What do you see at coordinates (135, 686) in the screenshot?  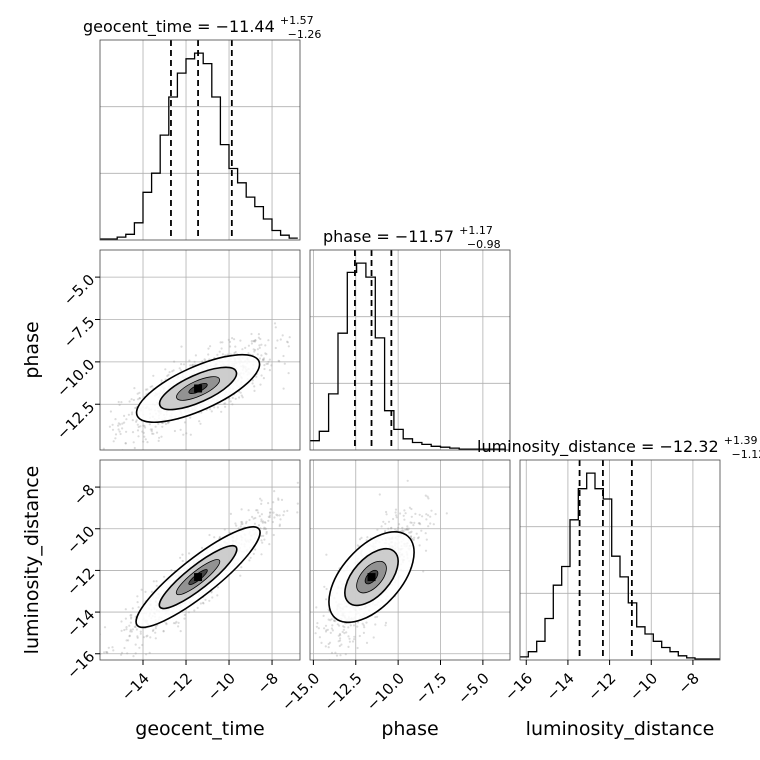 I see `x-tick-label: −14` at bounding box center [135, 686].